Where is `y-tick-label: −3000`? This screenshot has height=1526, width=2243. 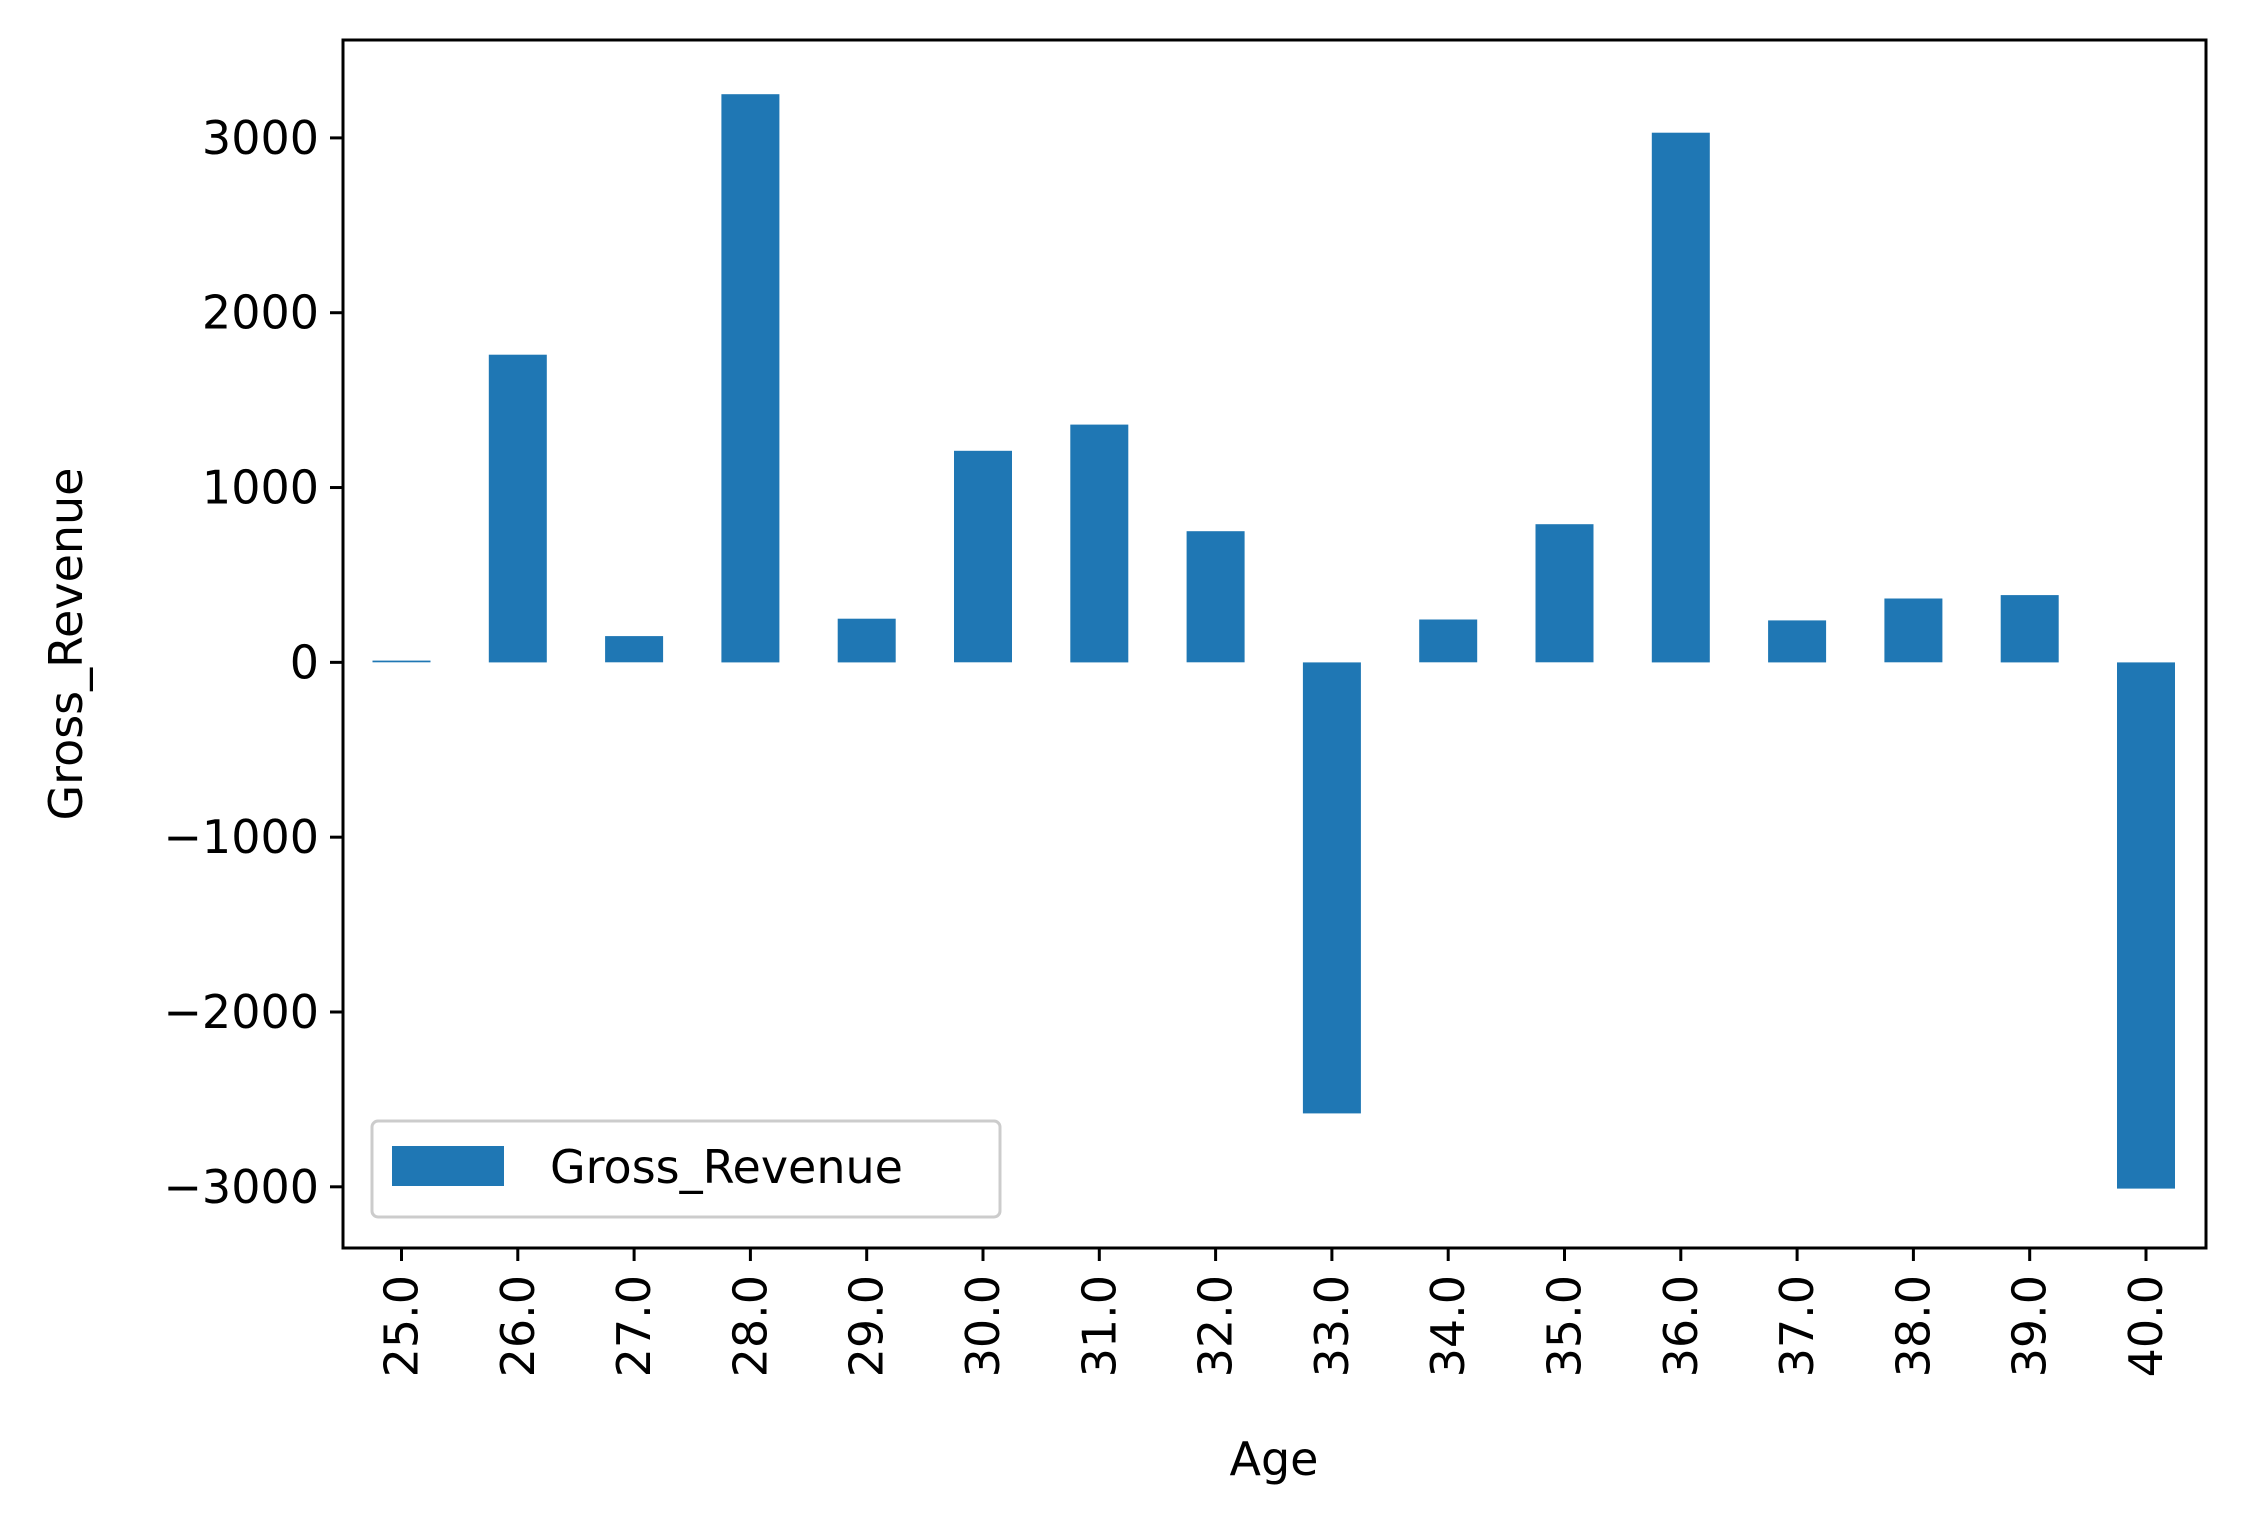 y-tick-label: −3000 is located at coordinates (241, 1187).